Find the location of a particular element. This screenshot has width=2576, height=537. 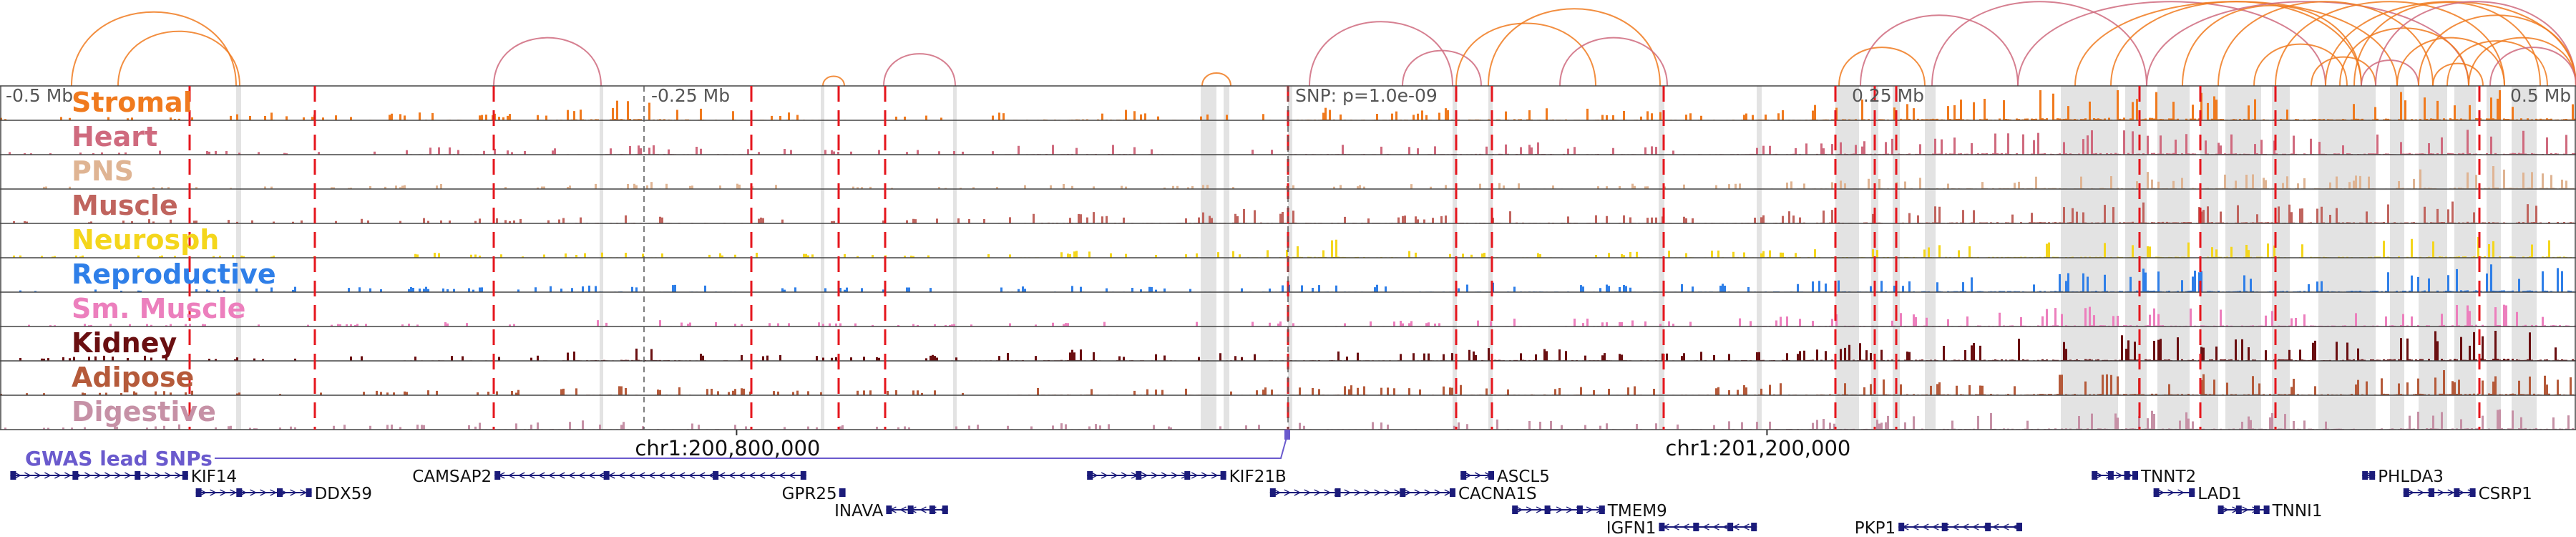

scale-label-center: SNP: p=1.0e-09 is located at coordinates (1366, 95).